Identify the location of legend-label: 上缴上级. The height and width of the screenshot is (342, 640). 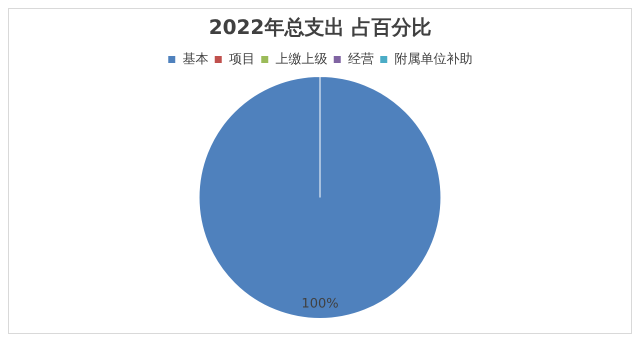
(301, 59).